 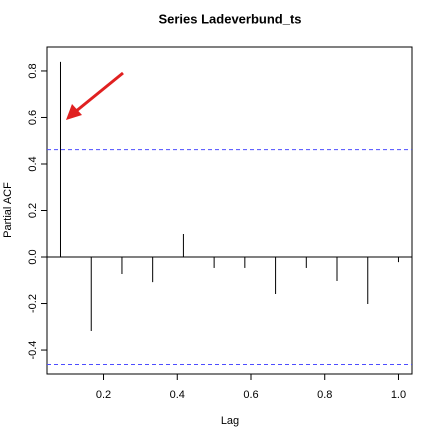 What do you see at coordinates (324, 395) in the screenshot?
I see `x-tick-label: 0.8` at bounding box center [324, 395].